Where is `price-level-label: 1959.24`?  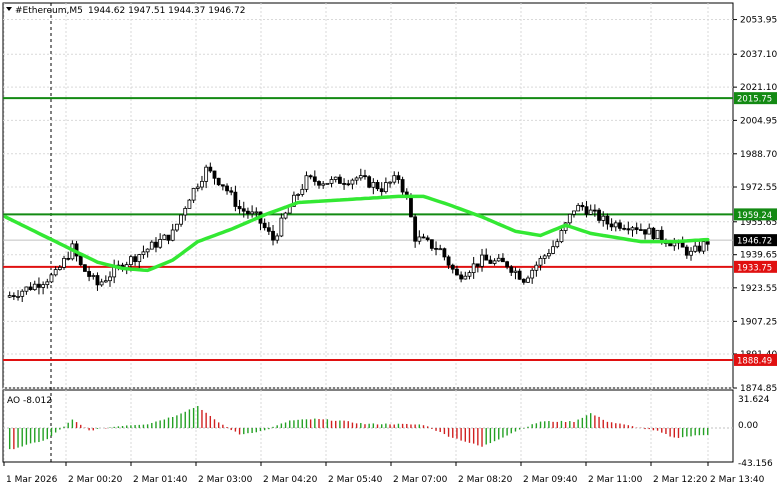
price-level-label: 1959.24 is located at coordinates (754, 216).